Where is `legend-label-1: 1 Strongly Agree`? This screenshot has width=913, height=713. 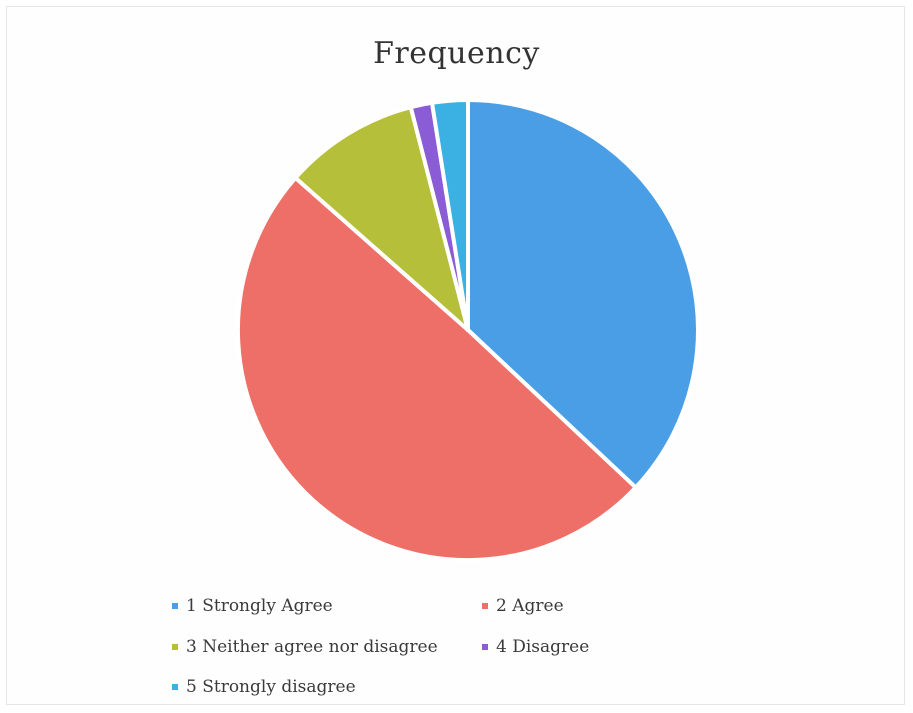 legend-label-1: 1 Strongly Agree is located at coordinates (259, 606).